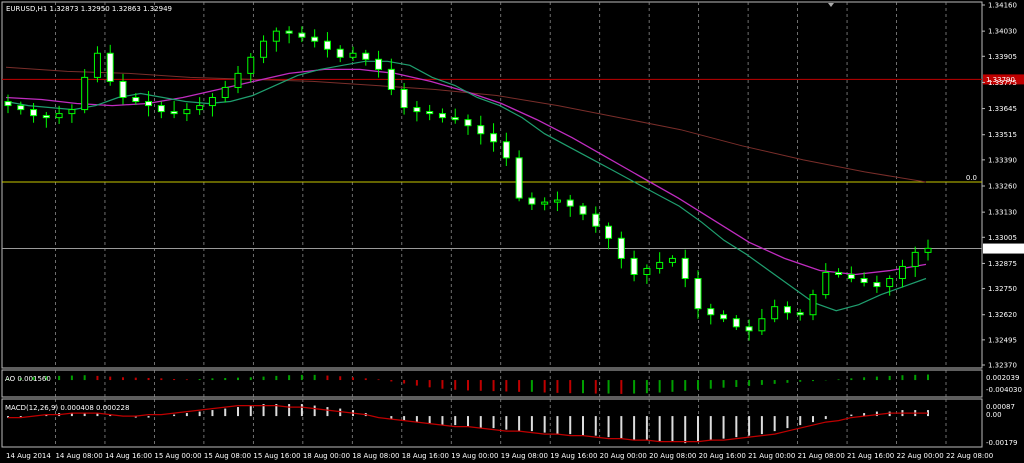 This screenshot has width=1024, height=463. I want to click on x-tick-label: 21 Aug 08:00, so click(821, 456).